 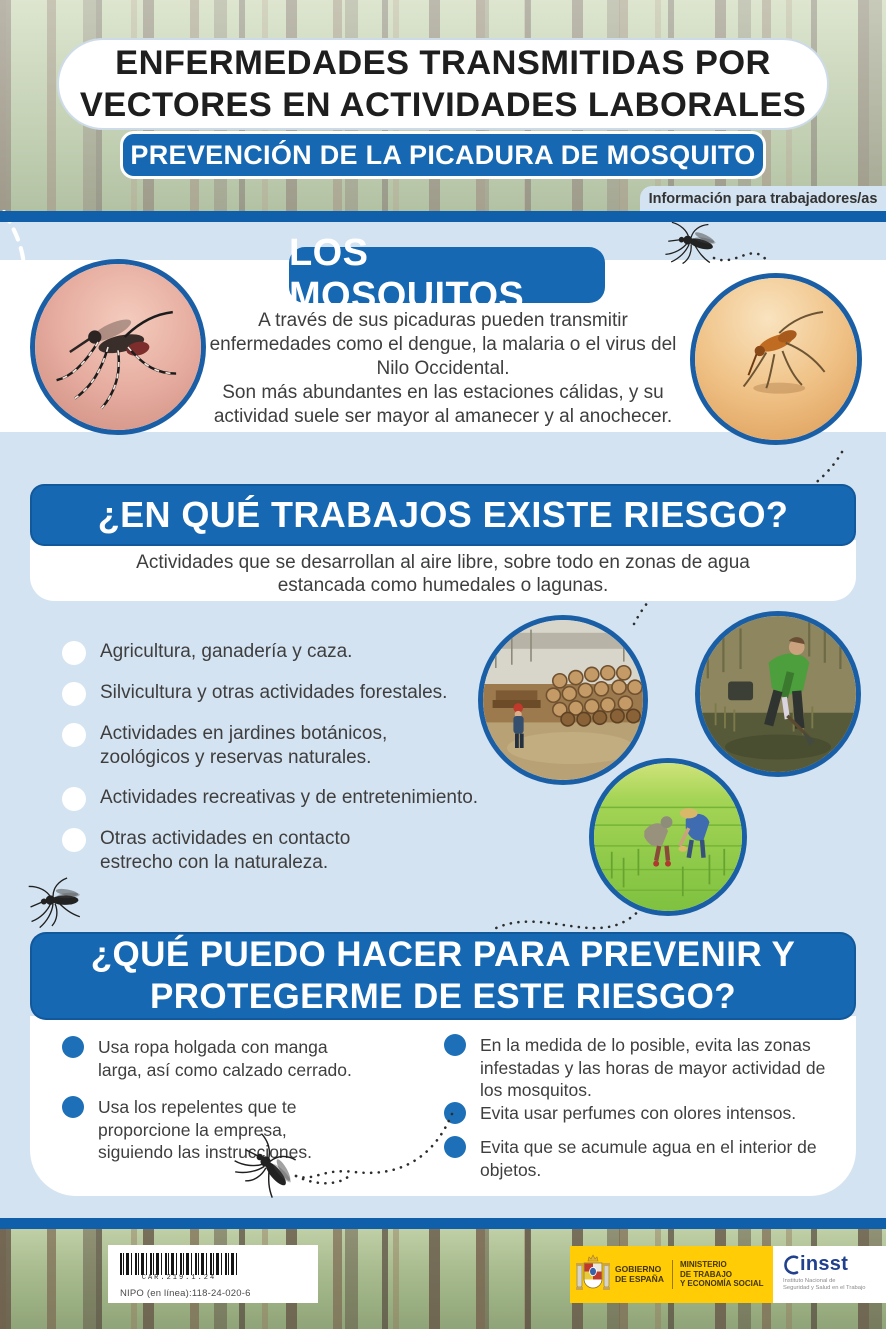 What do you see at coordinates (179, 1264) in the screenshot?
I see `barcode` at bounding box center [179, 1264].